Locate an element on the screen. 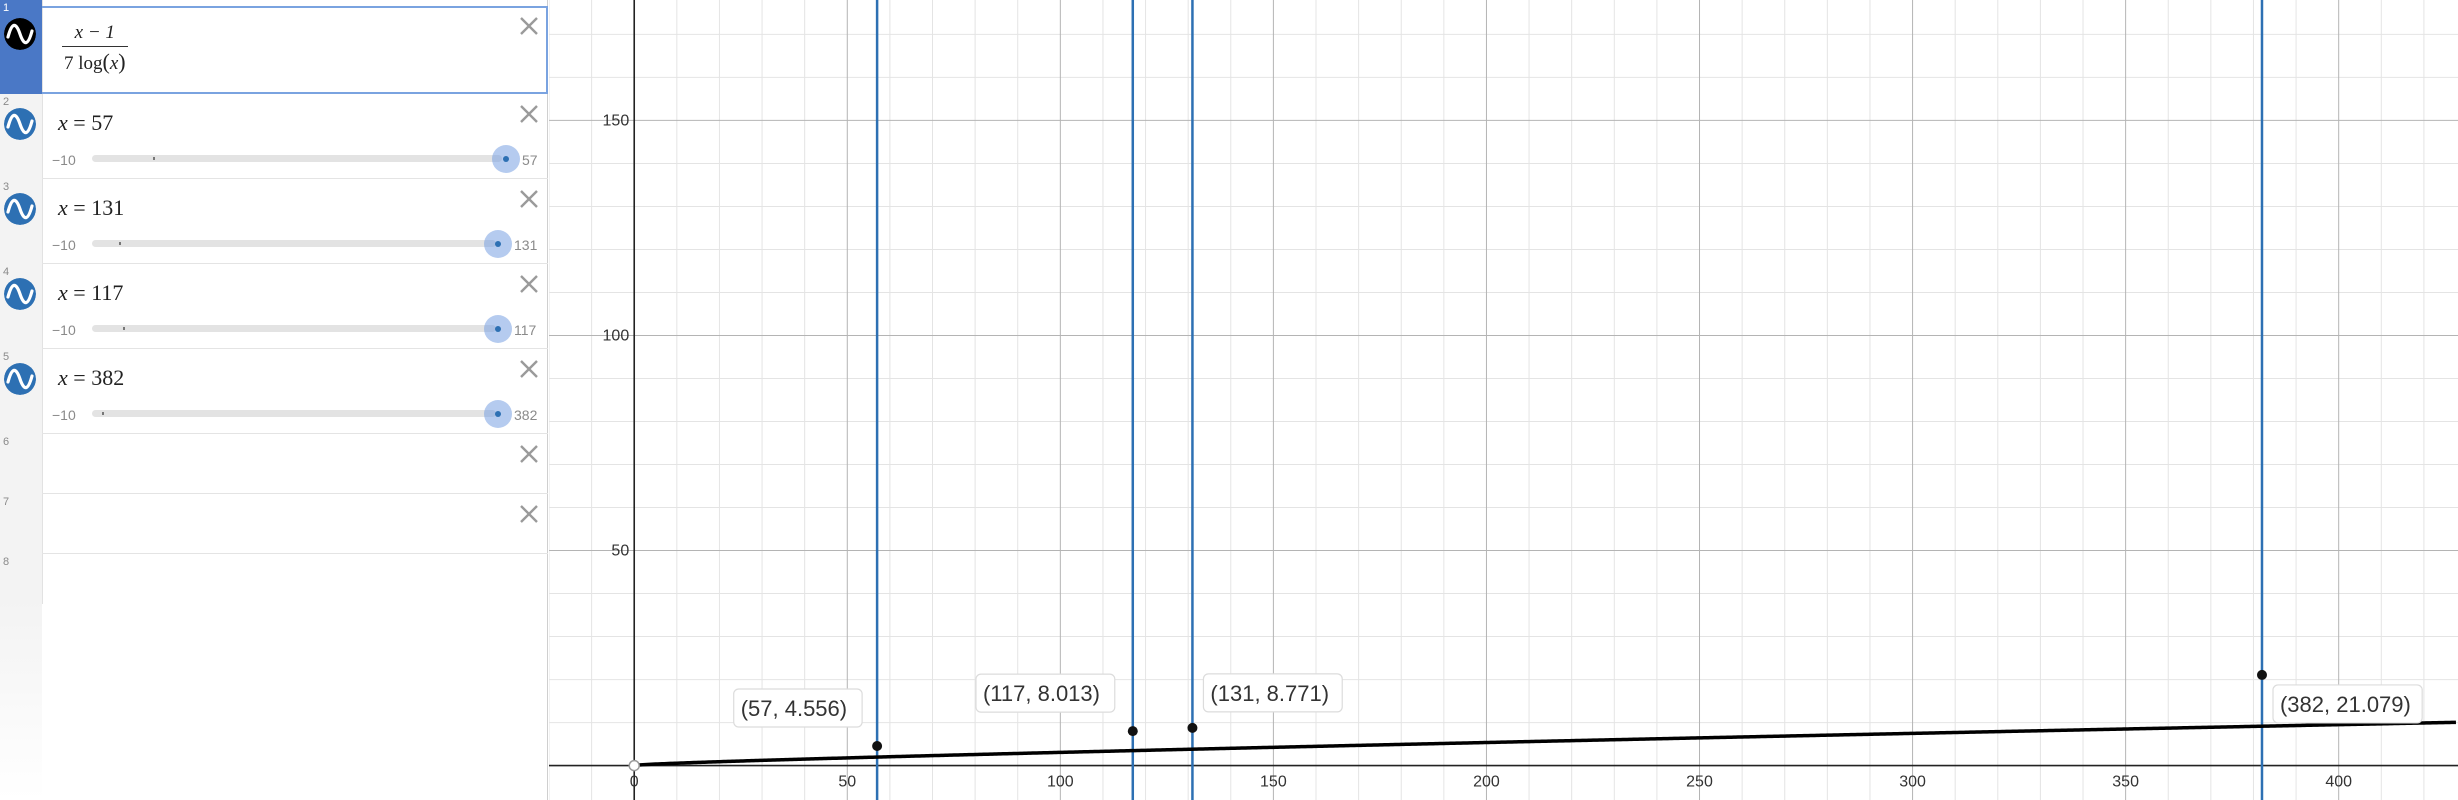 The height and width of the screenshot is (800, 2458). y-tick-label: 100 is located at coordinates (616, 335).